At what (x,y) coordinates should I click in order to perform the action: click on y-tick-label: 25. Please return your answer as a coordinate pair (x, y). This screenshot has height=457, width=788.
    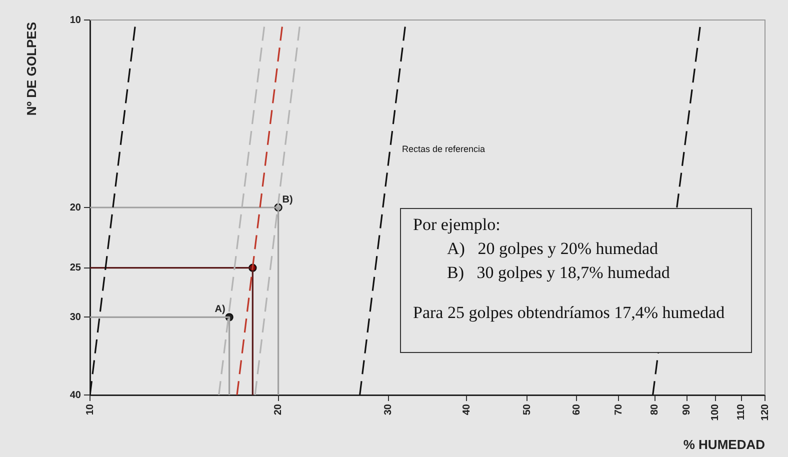
    Looking at the image, I should click on (76, 268).